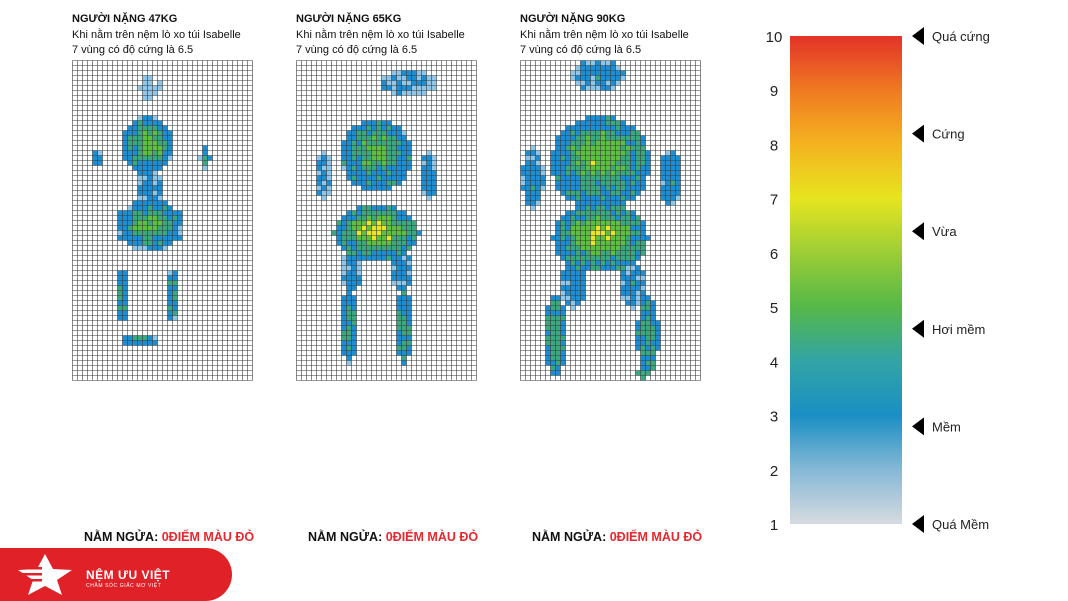 The width and height of the screenshot is (1068, 601). What do you see at coordinates (380, 35) in the screenshot?
I see `panel-subtitle-line1: Khi nằm trên nệm lò xo túi Isabelle` at bounding box center [380, 35].